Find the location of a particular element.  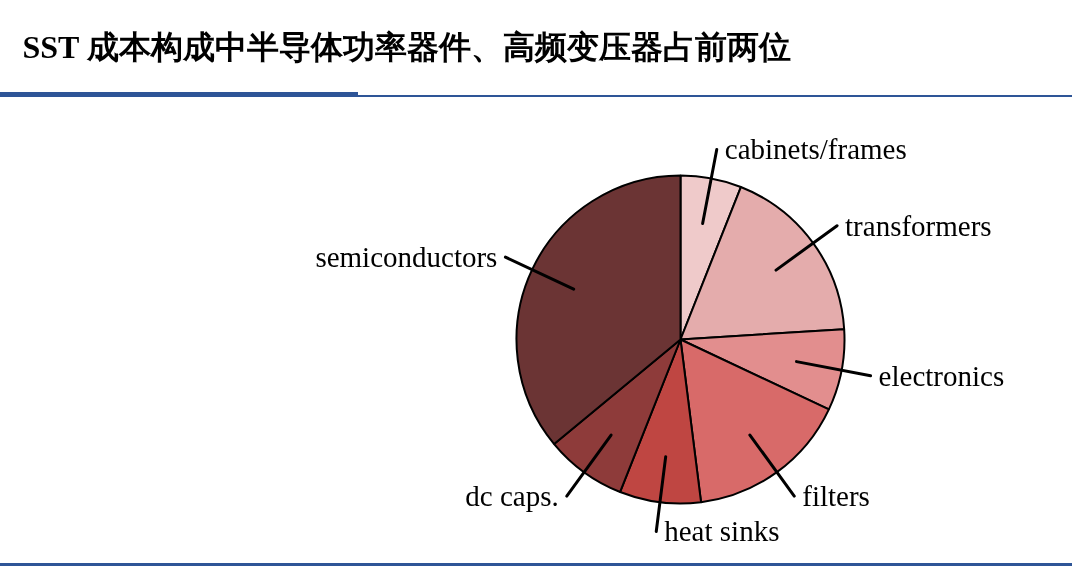

slice-label: heat sinks is located at coordinates (722, 531).